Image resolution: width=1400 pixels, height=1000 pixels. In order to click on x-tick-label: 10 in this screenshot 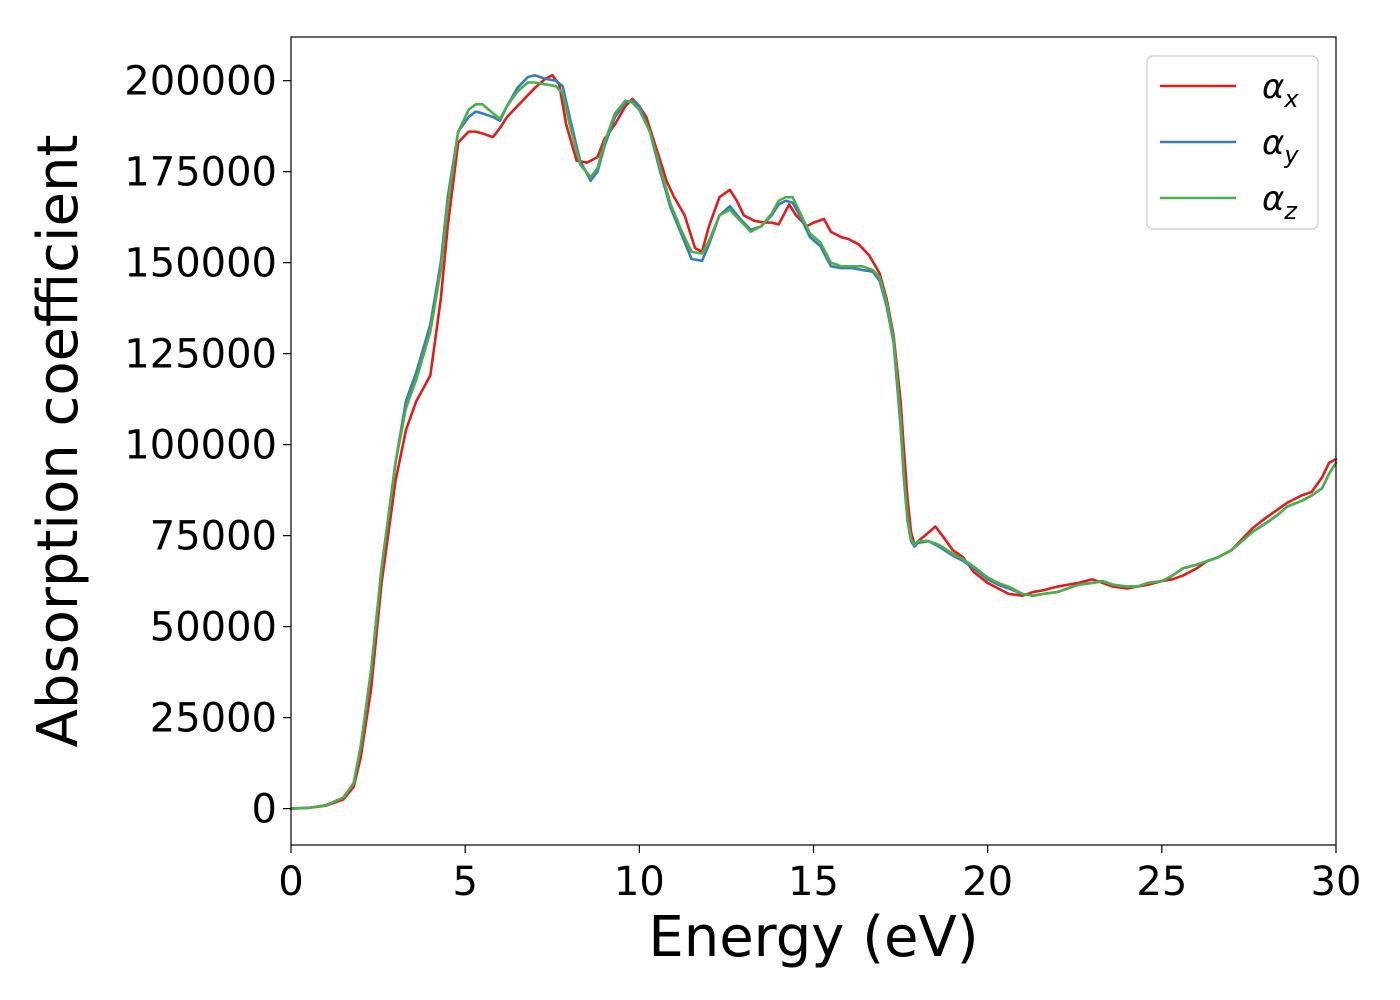, I will do `click(639, 882)`.